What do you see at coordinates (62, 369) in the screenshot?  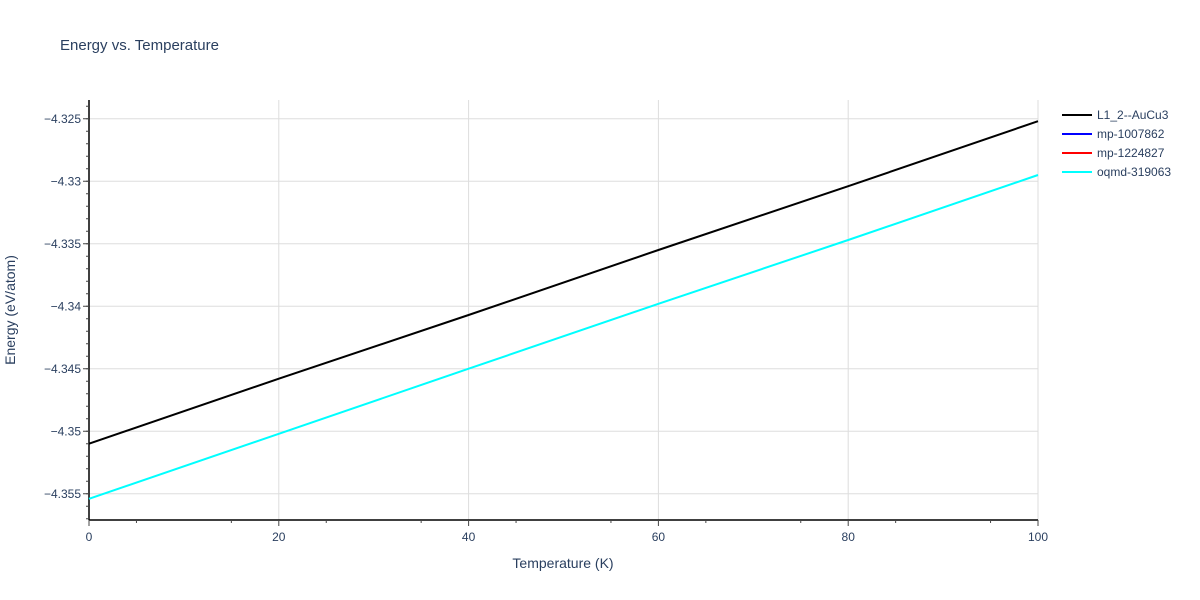 I see `y-tick-label: −4.345` at bounding box center [62, 369].